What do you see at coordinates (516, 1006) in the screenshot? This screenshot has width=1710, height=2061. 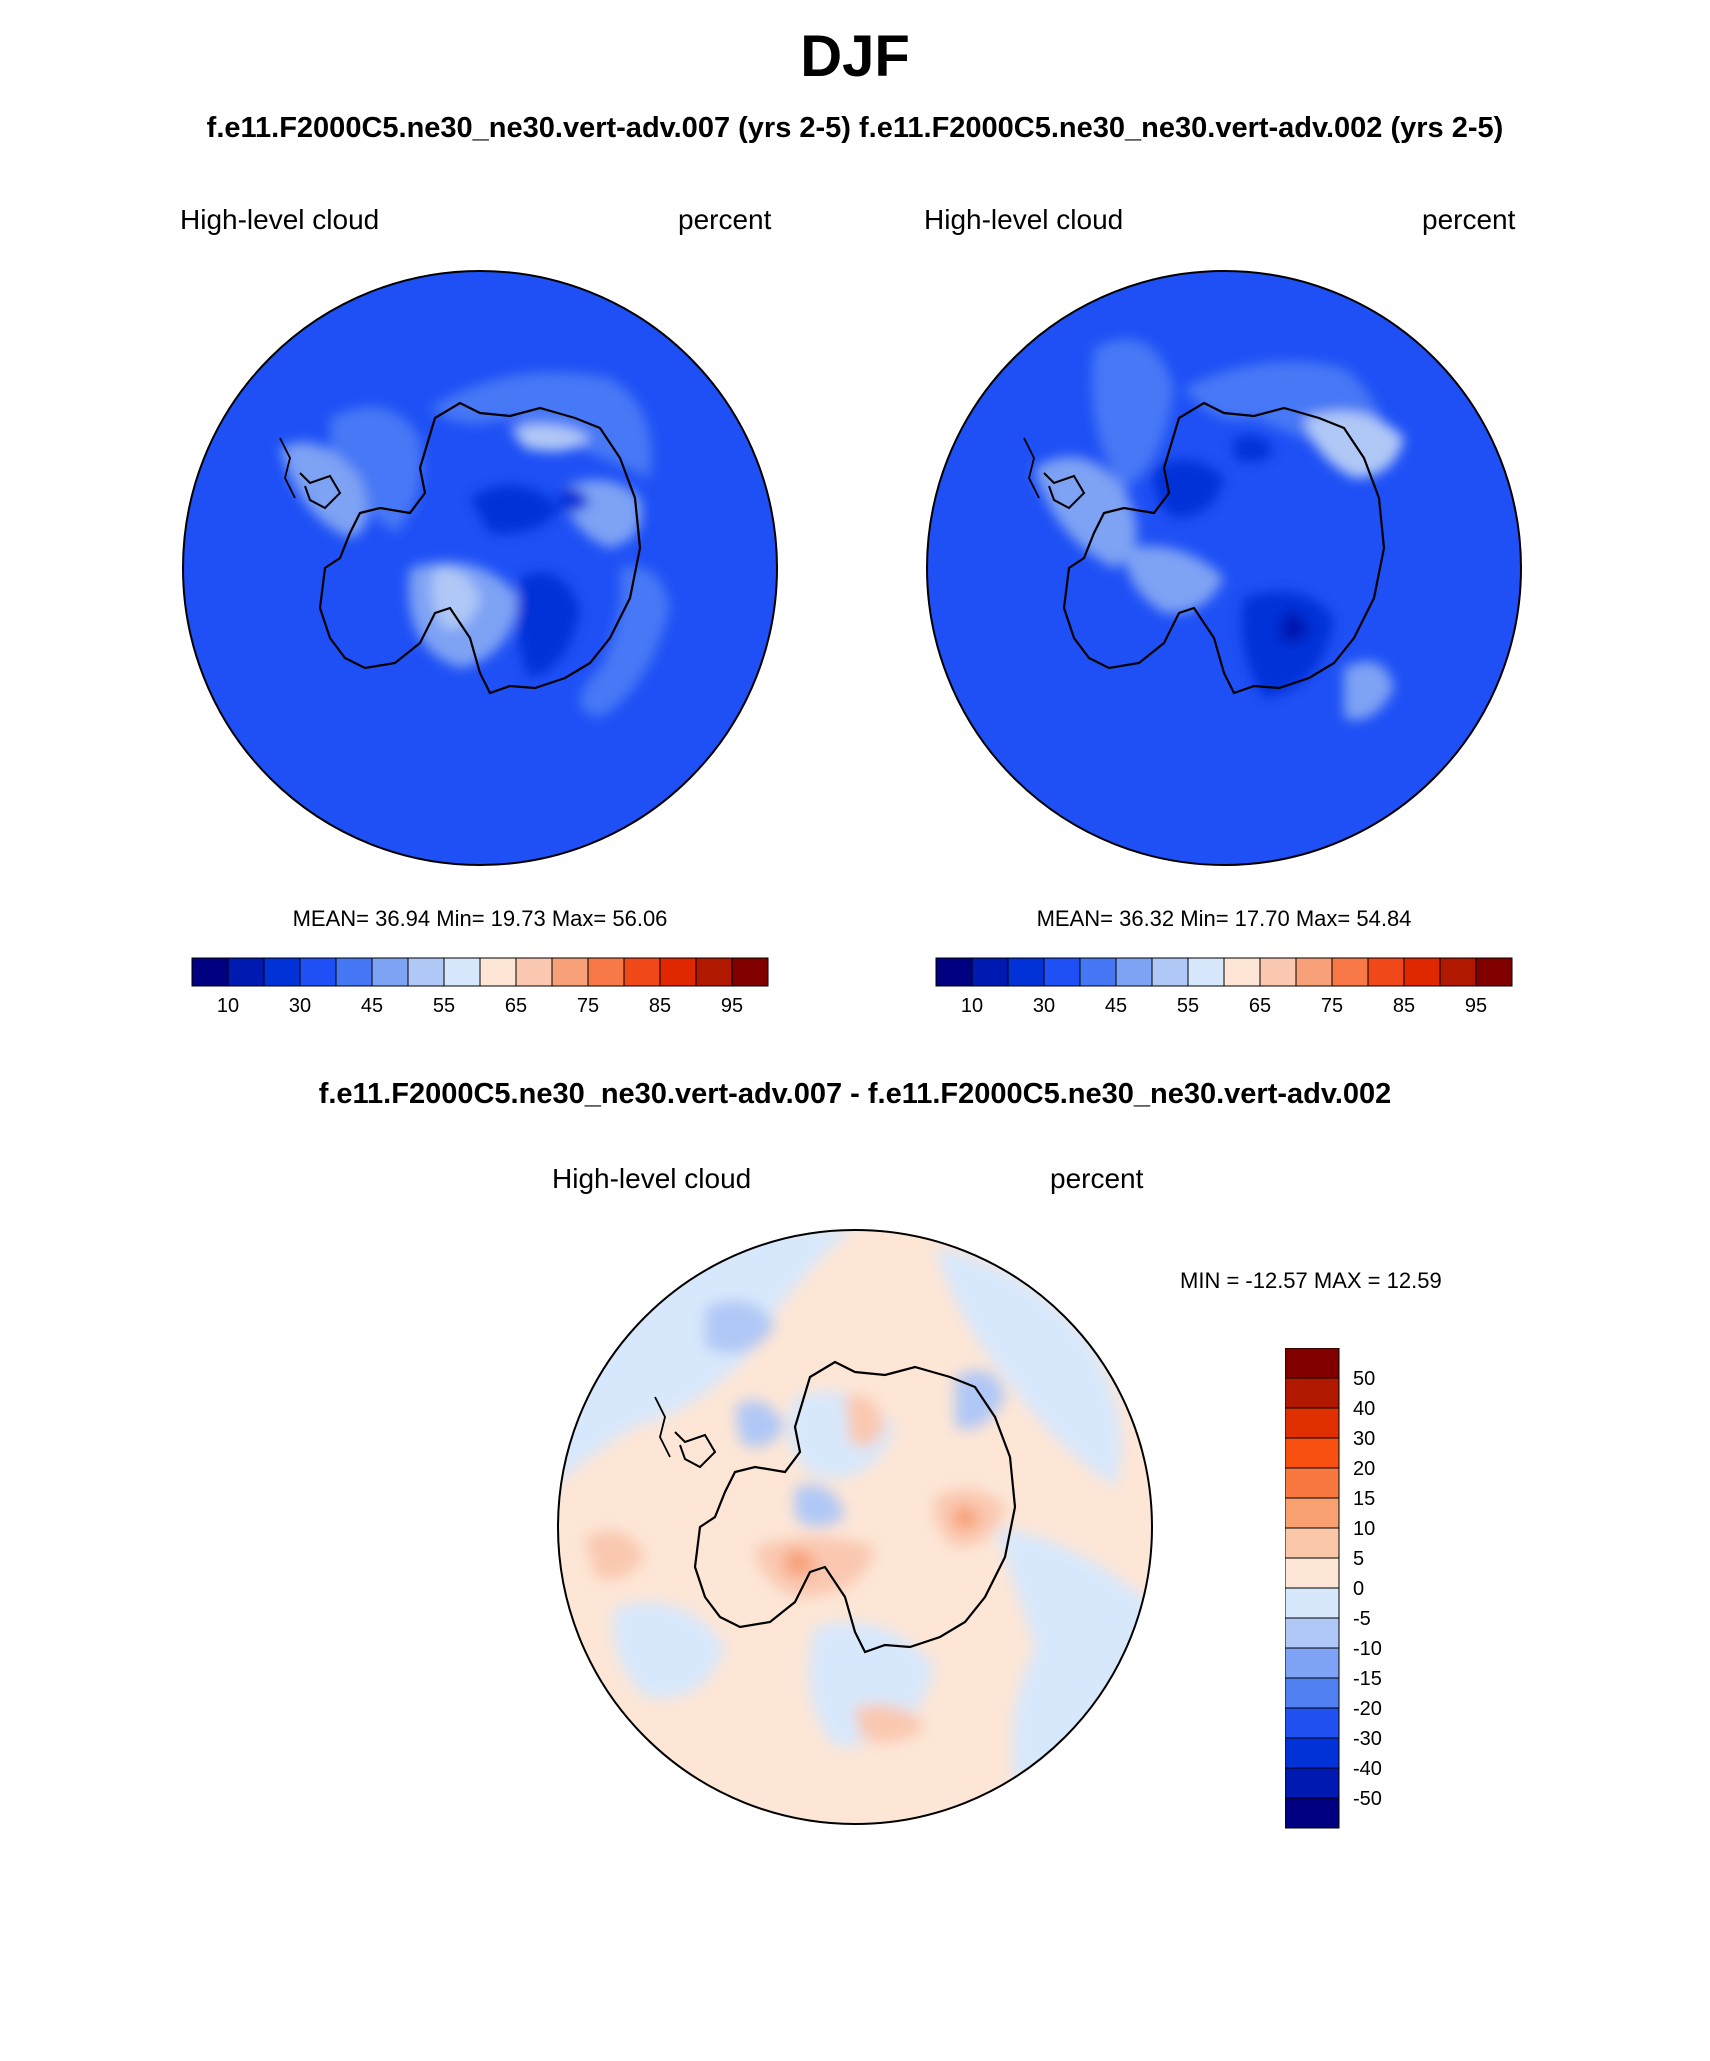 I see `panel-1-colorbar-tick-label: 65` at bounding box center [516, 1006].